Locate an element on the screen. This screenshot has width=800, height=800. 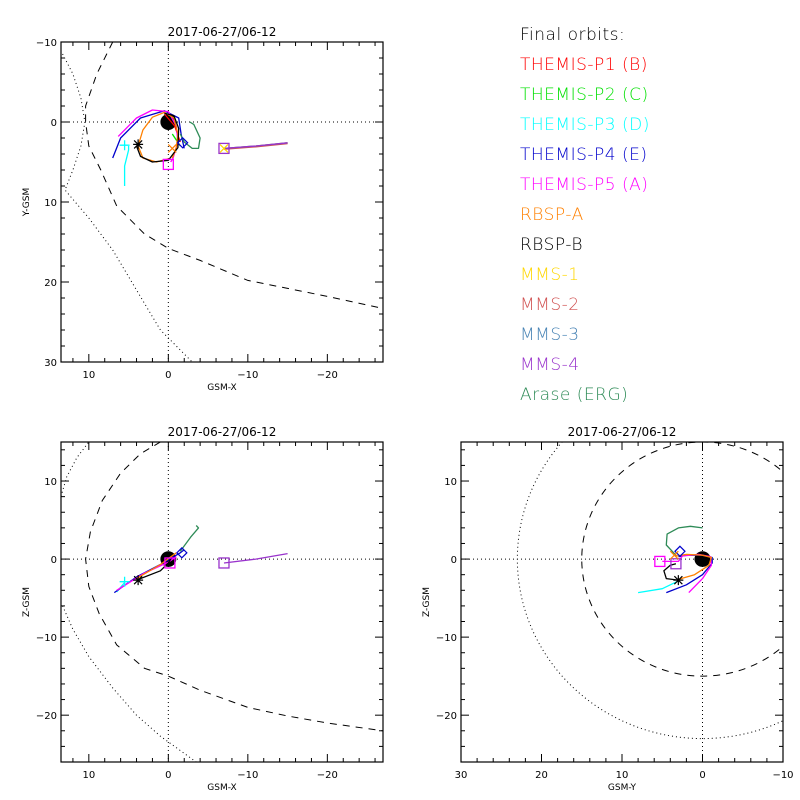
legend-entry: RBSP-A is located at coordinates (552, 215).